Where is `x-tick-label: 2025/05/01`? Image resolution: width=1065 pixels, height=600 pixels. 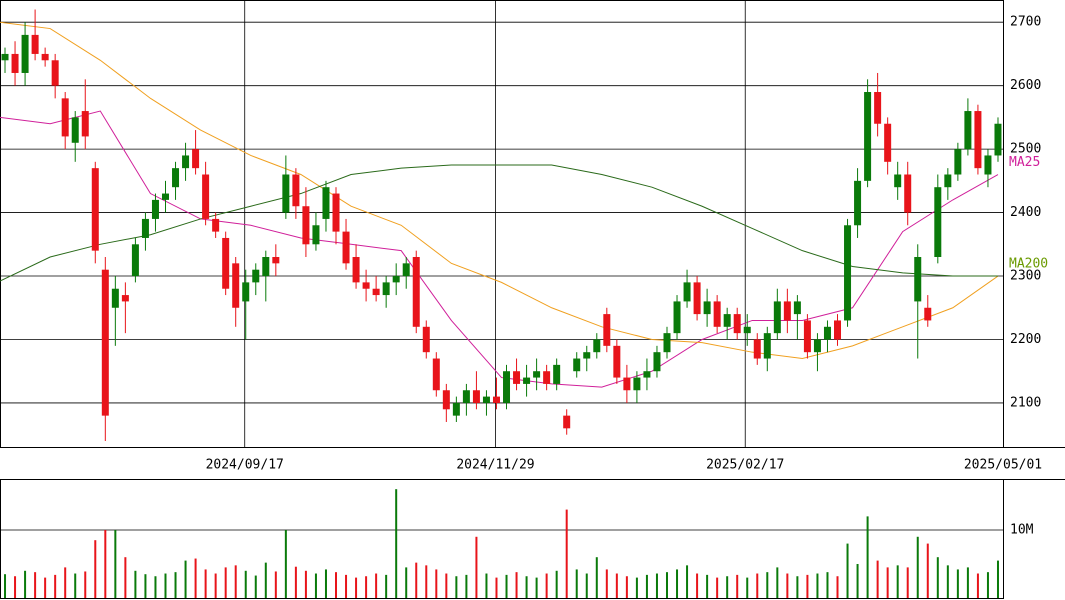 x-tick-label: 2025/05/01 is located at coordinates (1003, 465).